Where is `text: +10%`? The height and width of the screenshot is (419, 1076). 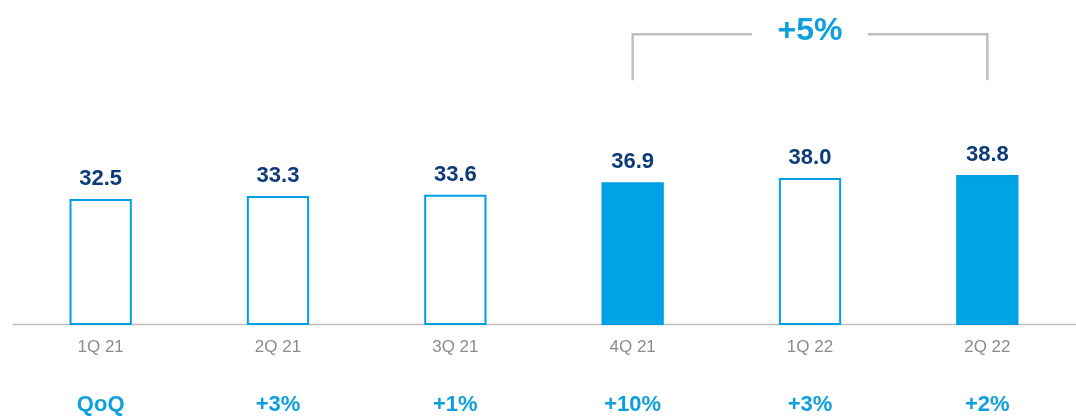
text: +10% is located at coordinates (633, 403).